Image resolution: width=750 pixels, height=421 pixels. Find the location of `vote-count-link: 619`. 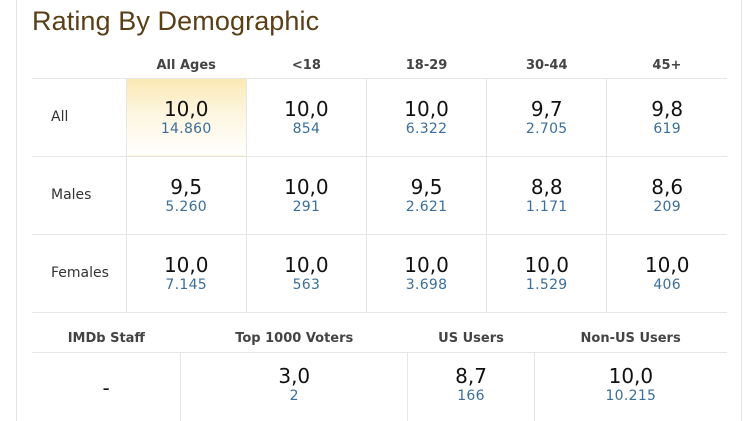

vote-count-link: 619 is located at coordinates (667, 128).